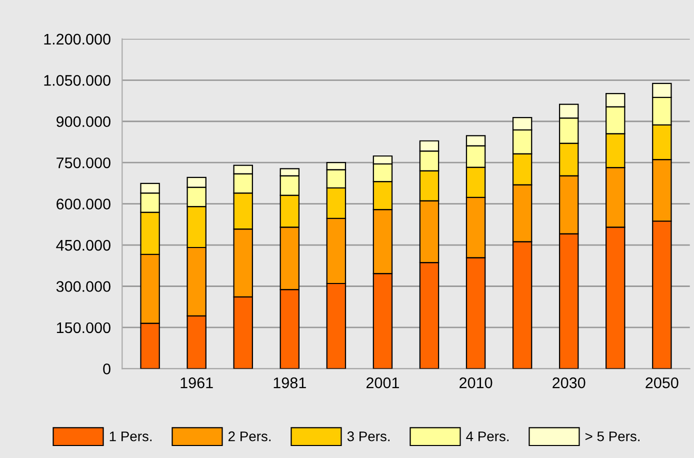 The height and width of the screenshot is (458, 694). Describe the element at coordinates (487, 437) in the screenshot. I see `legend-label: 4 Pers.` at that location.